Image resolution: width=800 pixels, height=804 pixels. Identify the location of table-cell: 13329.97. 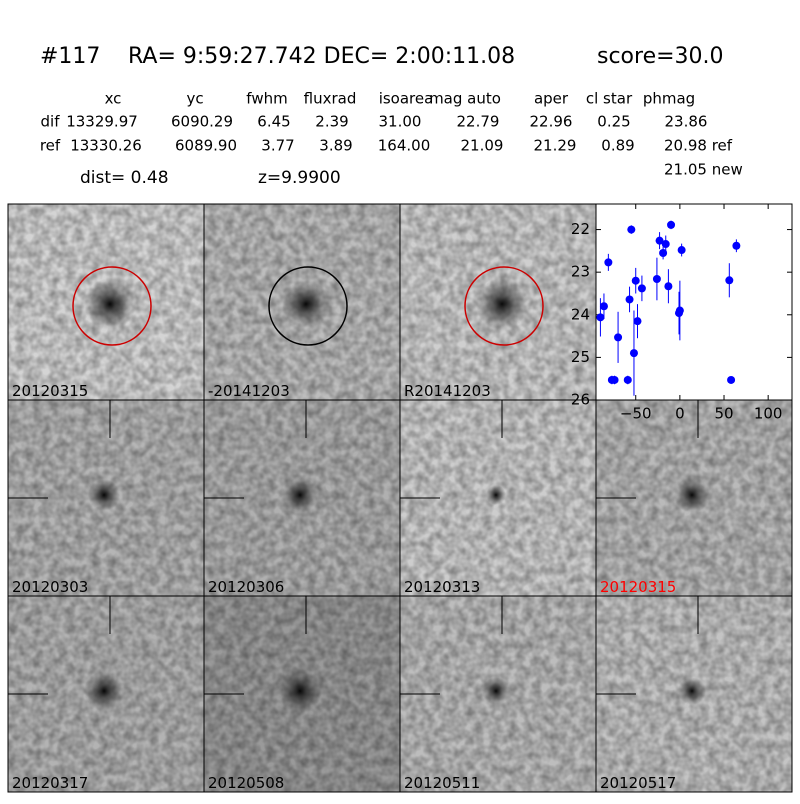
(102, 122).